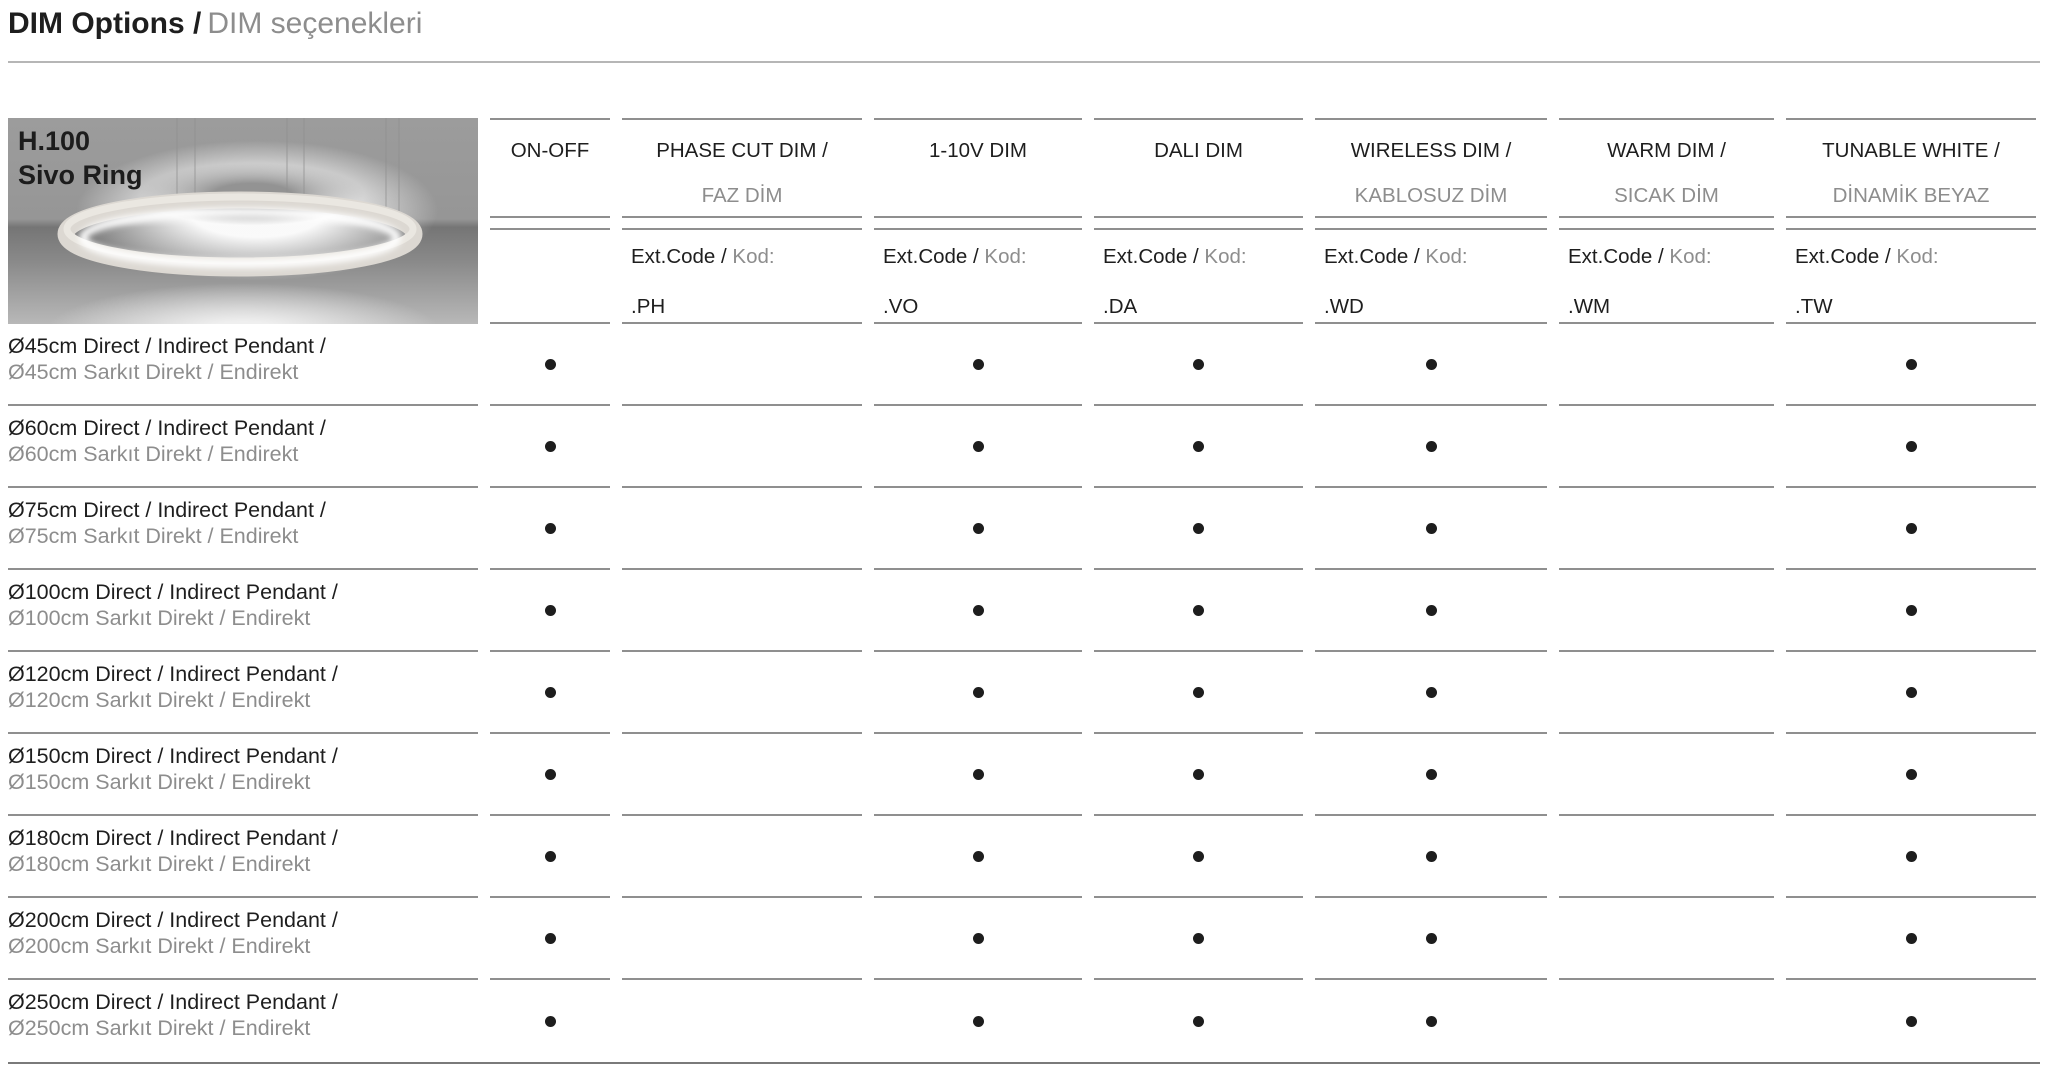  Describe the element at coordinates (978, 223) in the screenshot. I see `header-divider-spacer-1-10v-dim` at that location.